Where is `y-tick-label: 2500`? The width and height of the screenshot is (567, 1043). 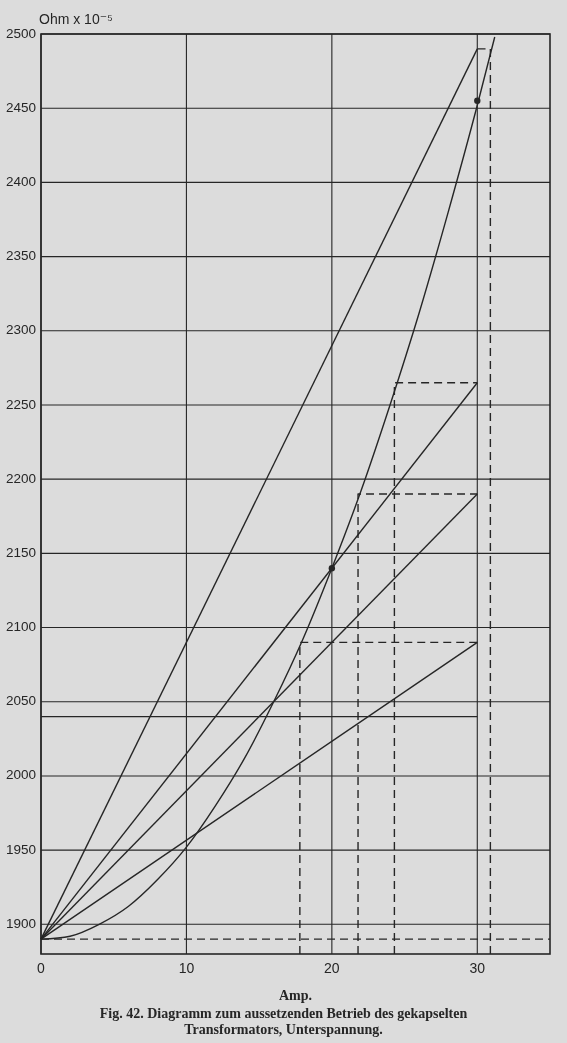
y-tick-label: 2500 is located at coordinates (20, 33).